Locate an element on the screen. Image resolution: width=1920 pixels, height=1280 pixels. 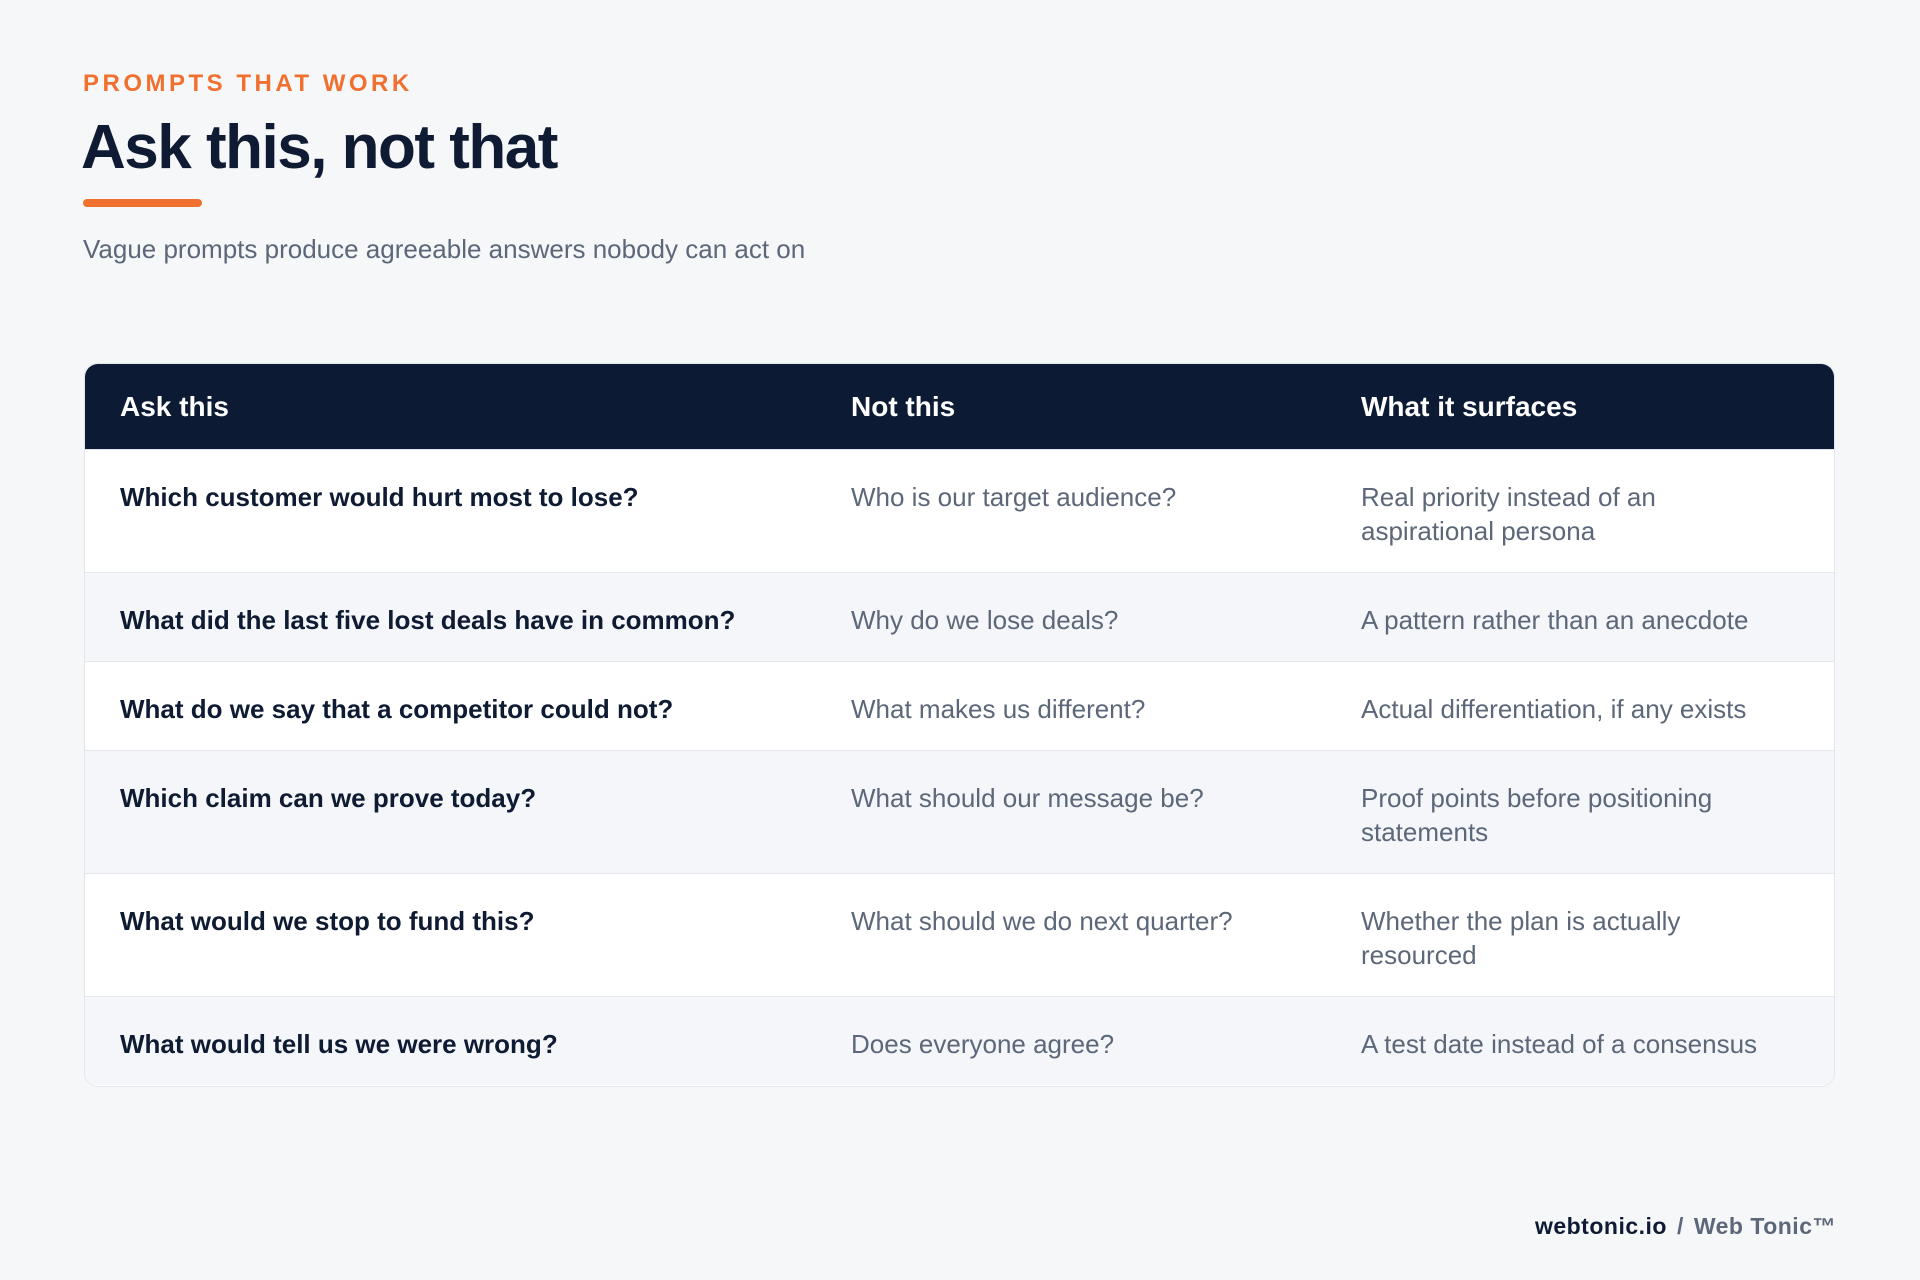
ask-cell: Which claim can we prove today? is located at coordinates (328, 798).